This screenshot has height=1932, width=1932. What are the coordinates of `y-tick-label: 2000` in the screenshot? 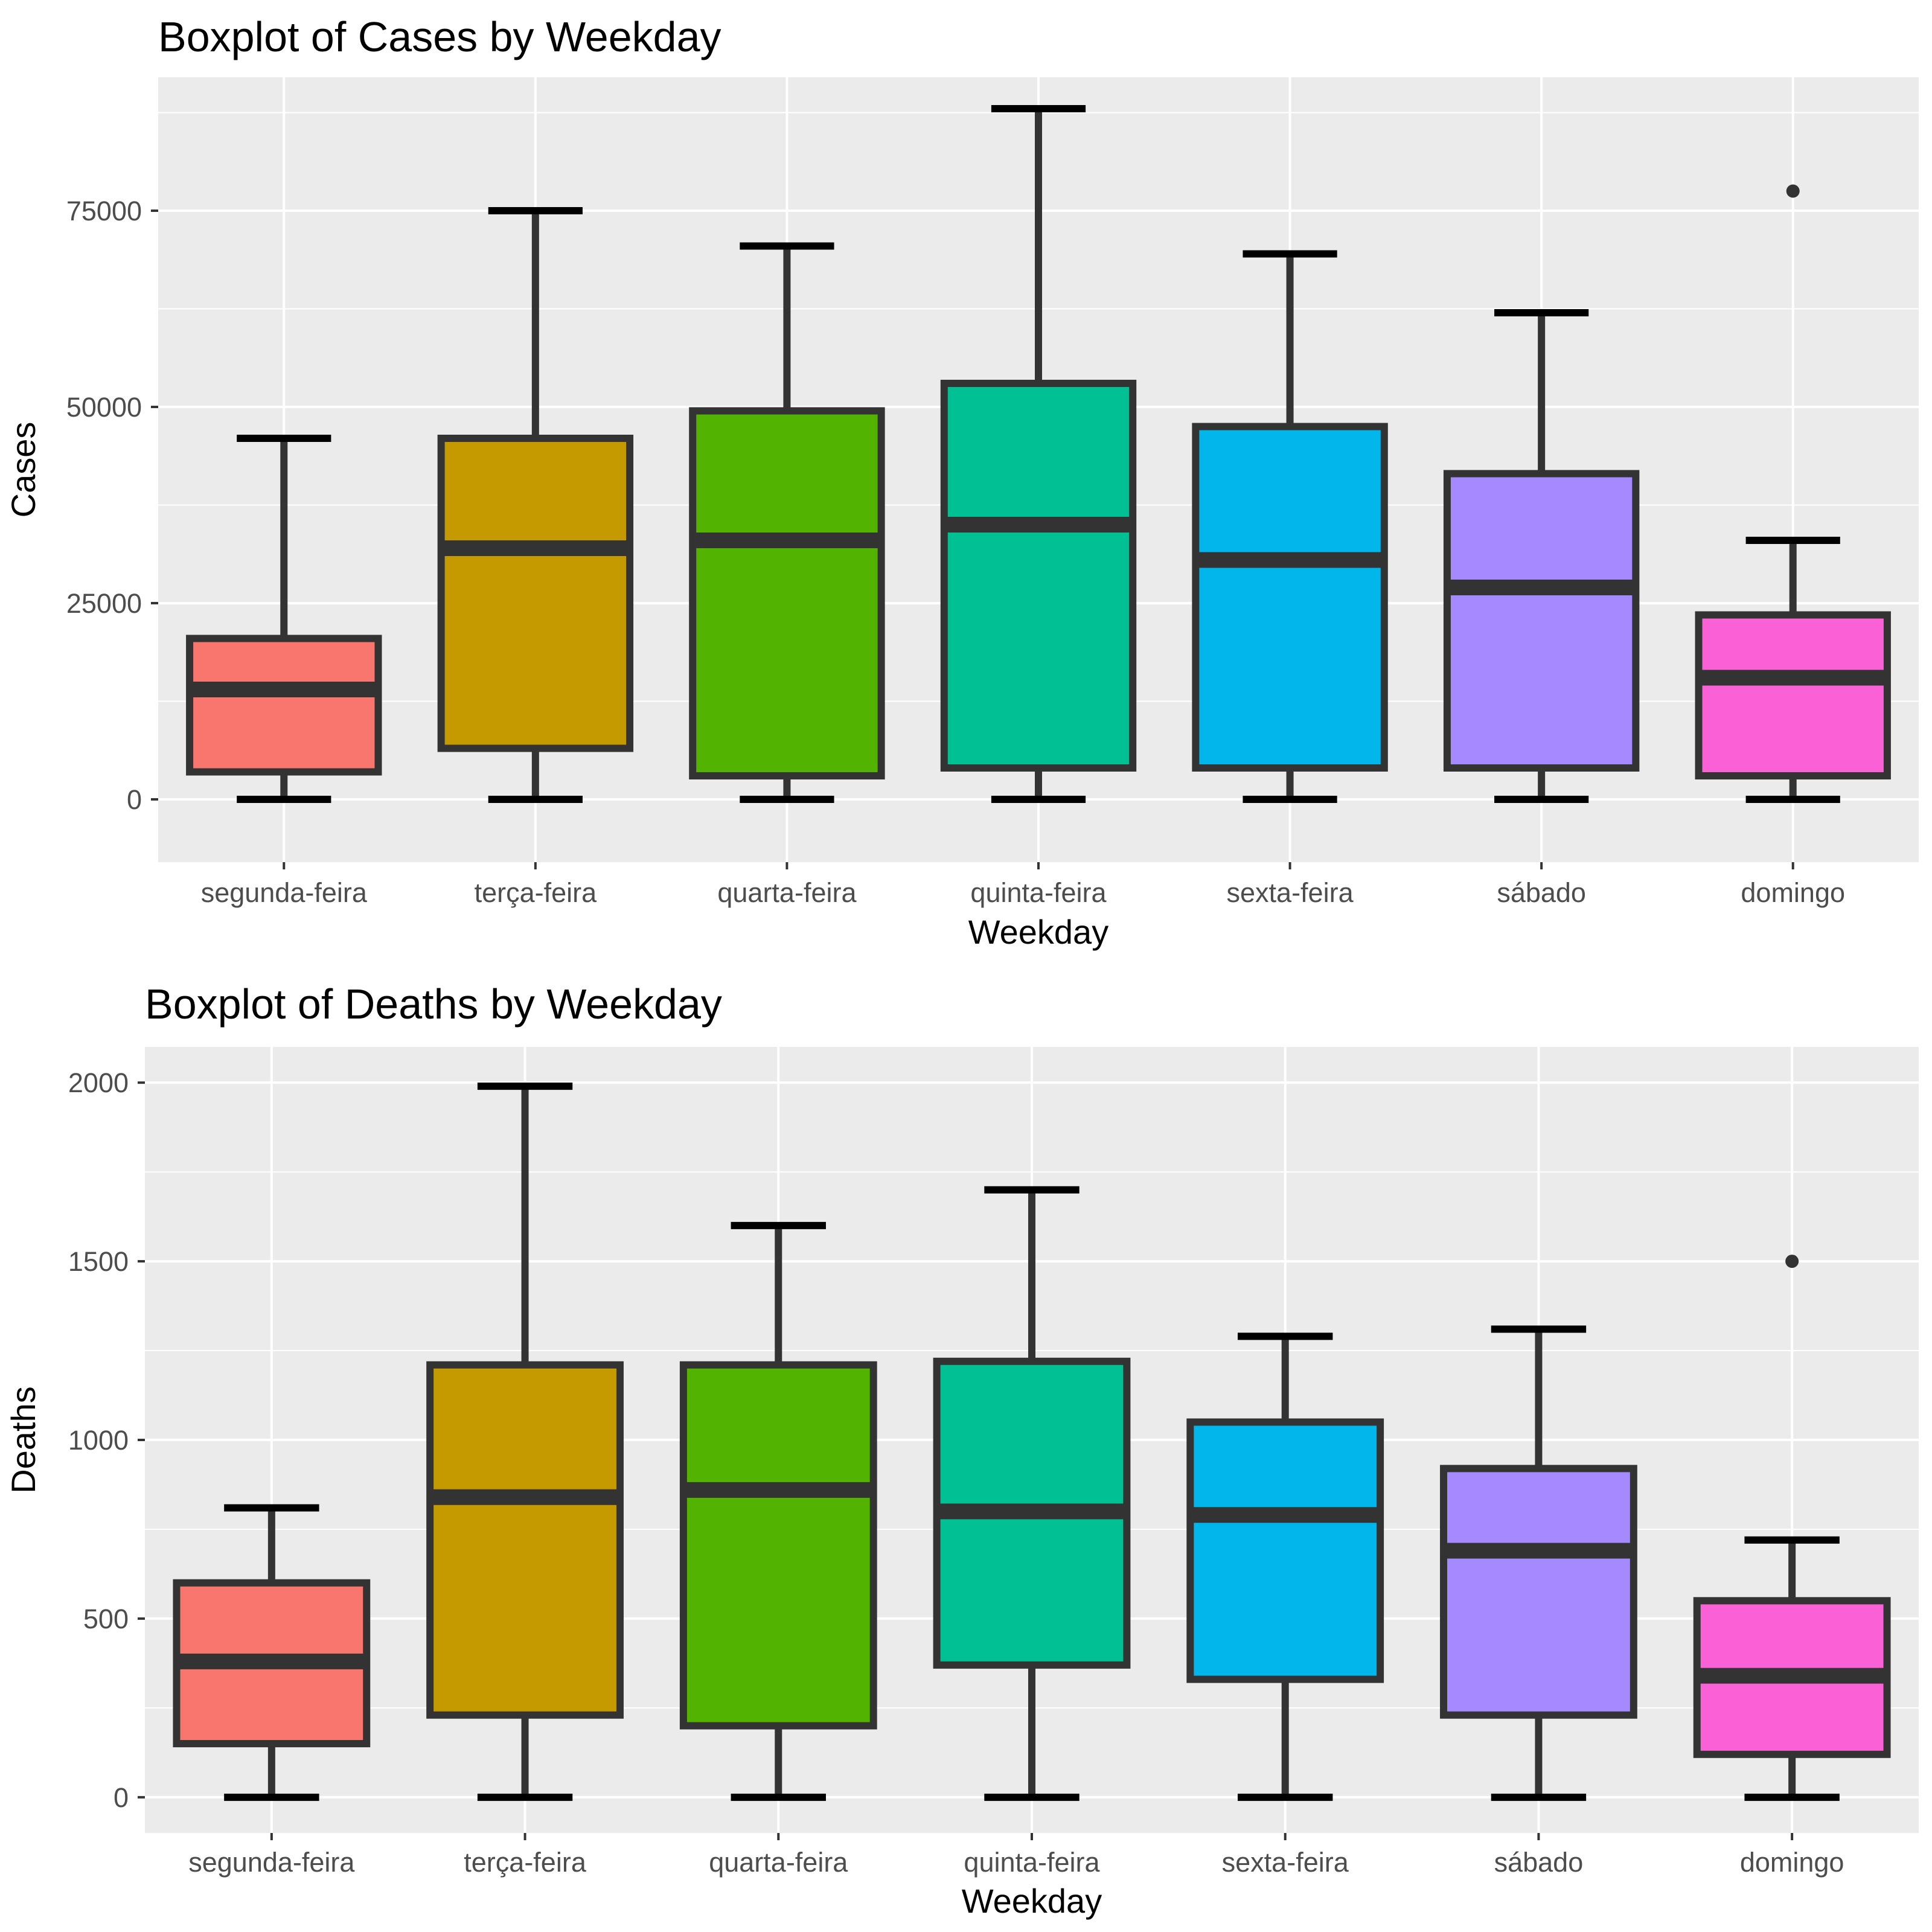 It's located at (99, 1082).